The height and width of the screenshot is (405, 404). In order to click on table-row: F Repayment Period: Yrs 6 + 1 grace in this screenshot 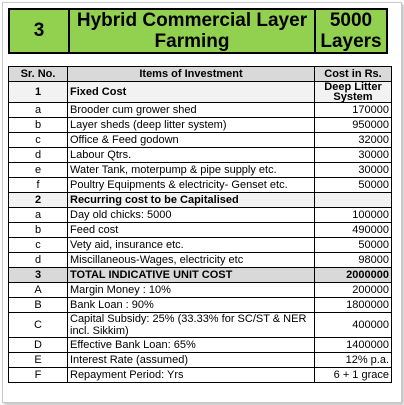, I will do `click(200, 375)`.